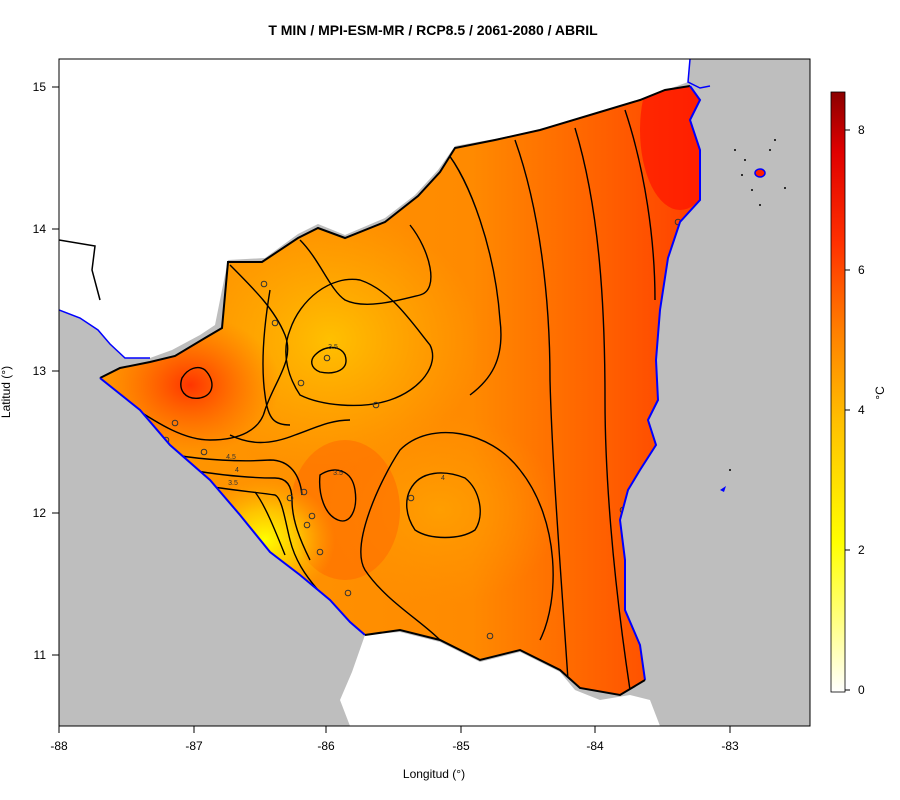 The height and width of the screenshot is (800, 900). I want to click on x-tick-label: -83, so click(730, 746).